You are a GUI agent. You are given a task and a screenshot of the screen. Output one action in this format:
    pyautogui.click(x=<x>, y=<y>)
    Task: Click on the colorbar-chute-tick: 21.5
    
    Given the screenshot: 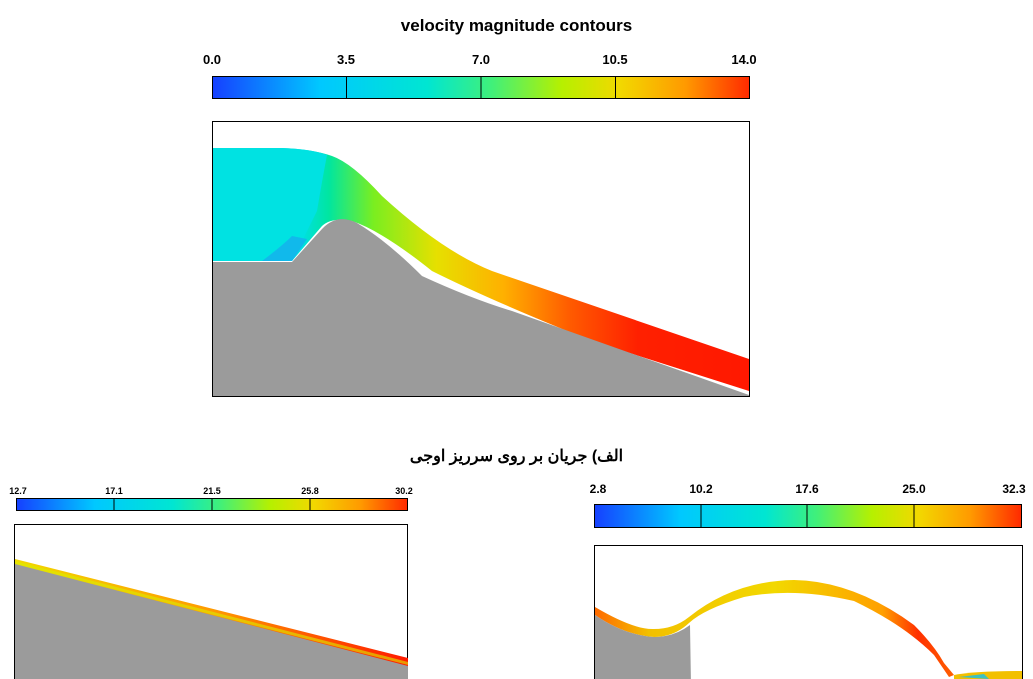 What is the action you would take?
    pyautogui.click(x=212, y=491)
    